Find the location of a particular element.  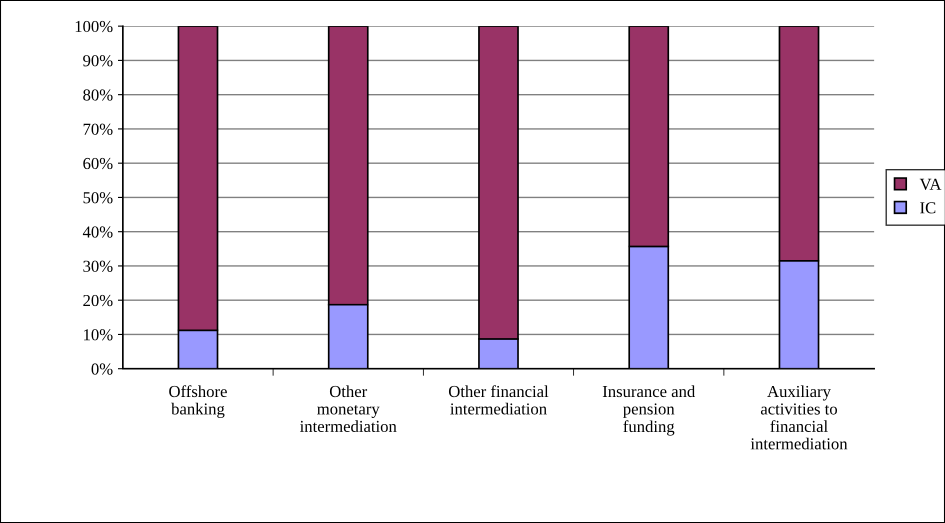

y-tick-label: 40% is located at coordinates (97, 232).